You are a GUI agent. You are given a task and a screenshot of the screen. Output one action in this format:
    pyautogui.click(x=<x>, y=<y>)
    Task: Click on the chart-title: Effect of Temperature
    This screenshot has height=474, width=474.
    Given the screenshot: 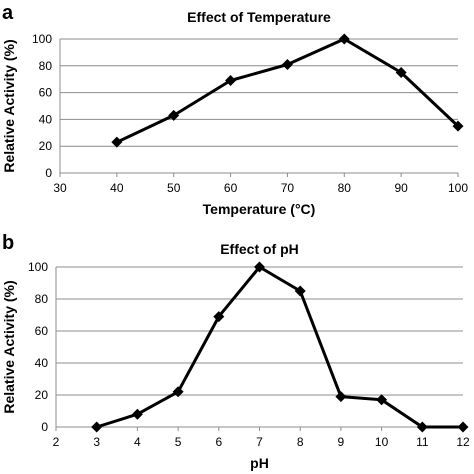 What is the action you would take?
    pyautogui.click(x=259, y=17)
    